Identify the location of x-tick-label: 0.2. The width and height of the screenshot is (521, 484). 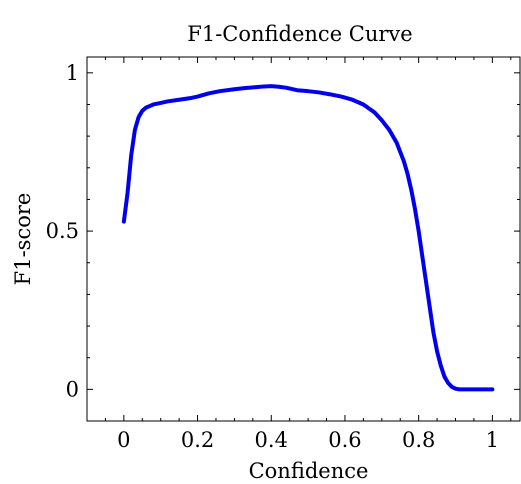
(197, 440).